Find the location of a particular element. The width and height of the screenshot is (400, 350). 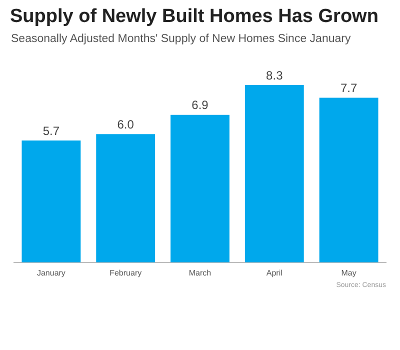

x-tick-label: April is located at coordinates (274, 273).